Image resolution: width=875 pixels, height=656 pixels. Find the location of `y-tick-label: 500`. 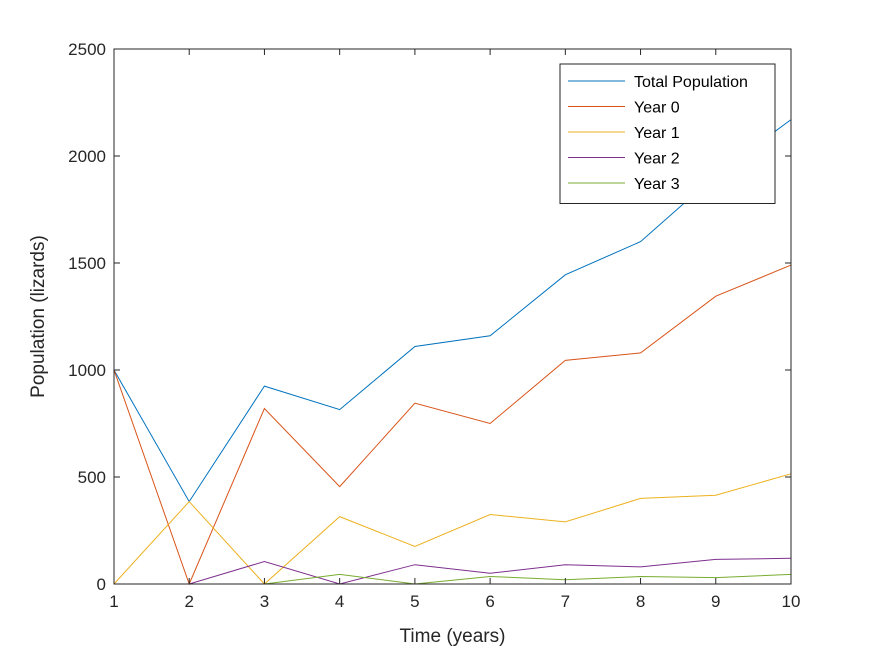

y-tick-label: 500 is located at coordinates (92, 477).